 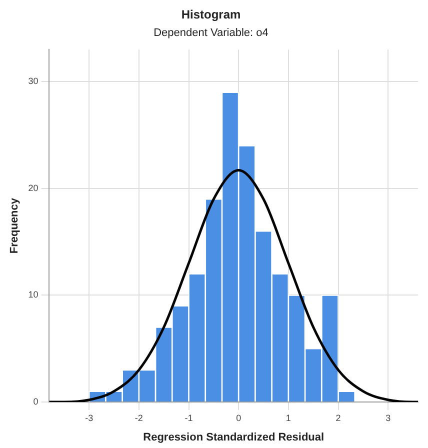 What do you see at coordinates (233, 437) in the screenshot?
I see `x-axis-title: Regression Standardized Residual` at bounding box center [233, 437].